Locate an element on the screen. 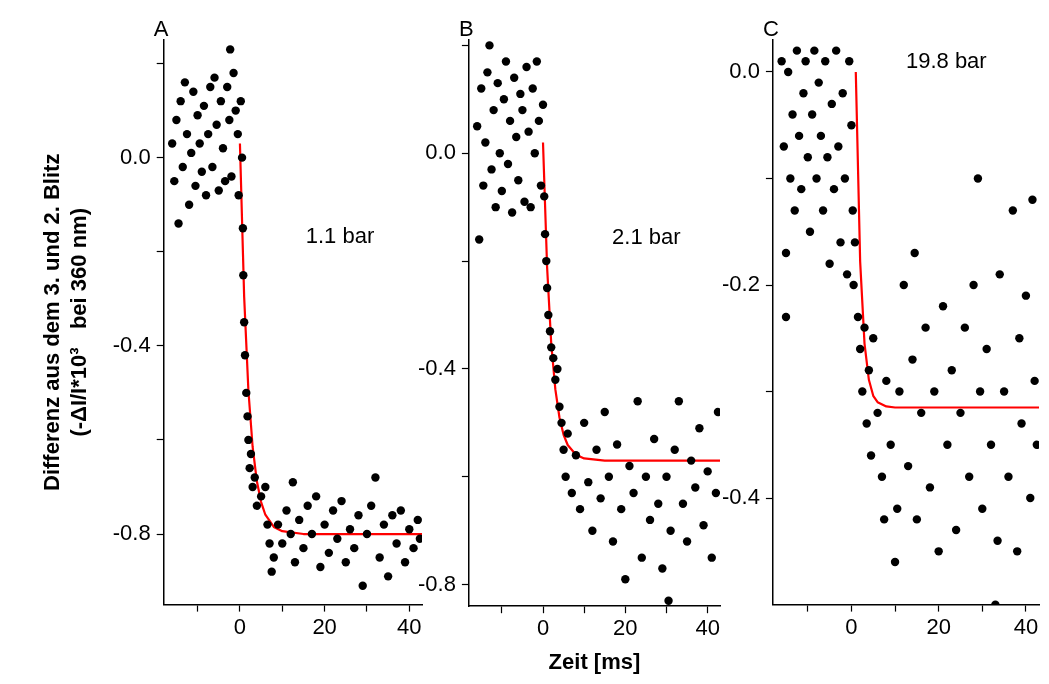 This screenshot has height=684, width=1049. chart-title: C is located at coordinates (770, 28).